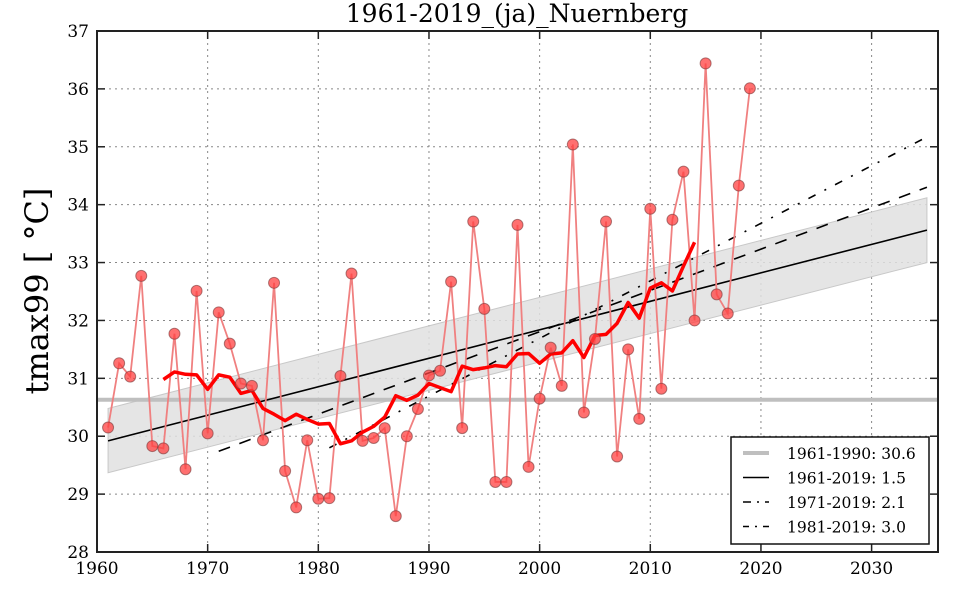  What do you see at coordinates (78, 495) in the screenshot?
I see `y-tick-label: 29` at bounding box center [78, 495].